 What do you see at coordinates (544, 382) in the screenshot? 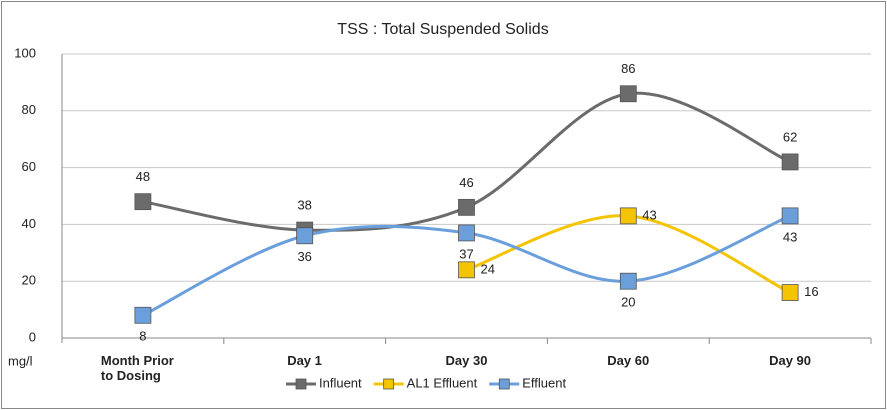
I see `legend-label: Effluent` at bounding box center [544, 382].